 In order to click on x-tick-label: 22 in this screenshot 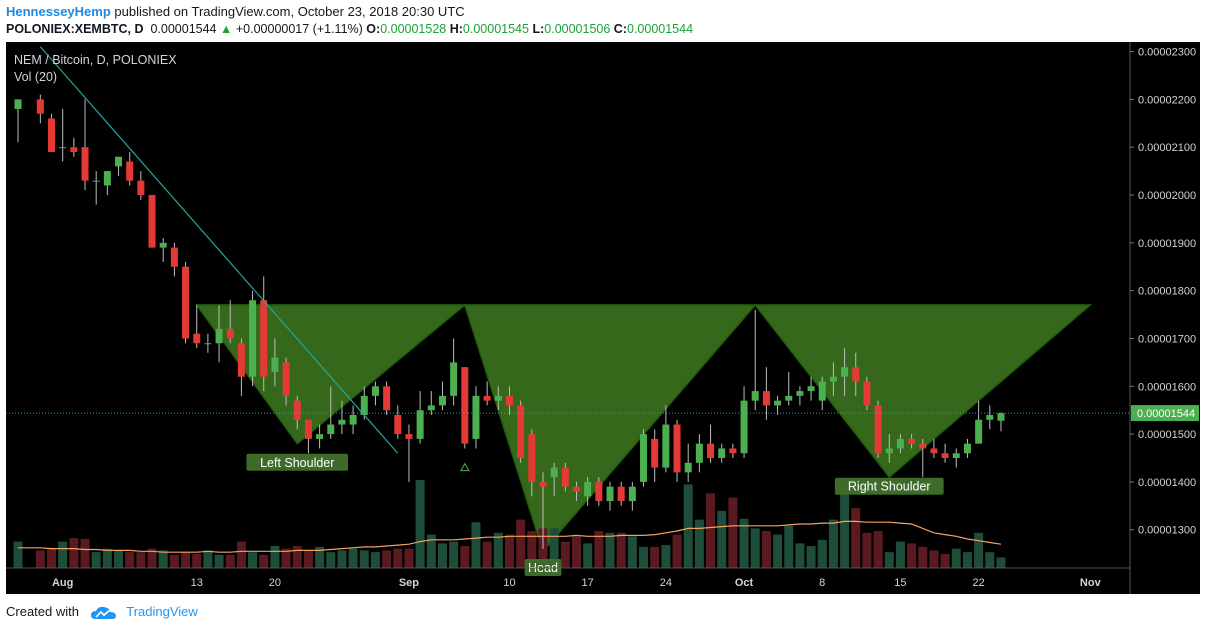, I will do `click(978, 583)`.